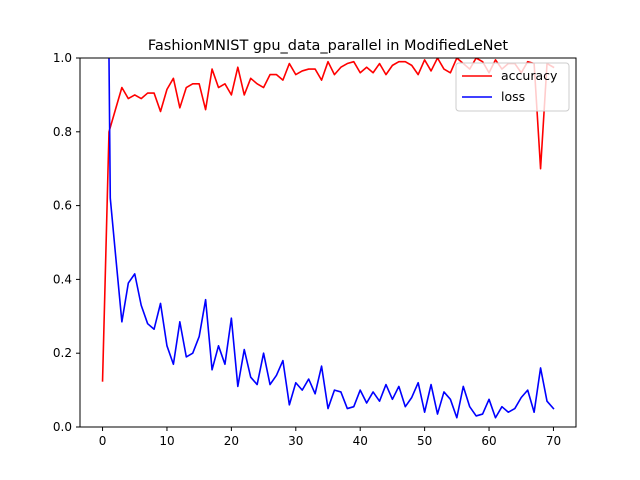  Describe the element at coordinates (62, 132) in the screenshot. I see `y-tick-label: 0.8` at that location.